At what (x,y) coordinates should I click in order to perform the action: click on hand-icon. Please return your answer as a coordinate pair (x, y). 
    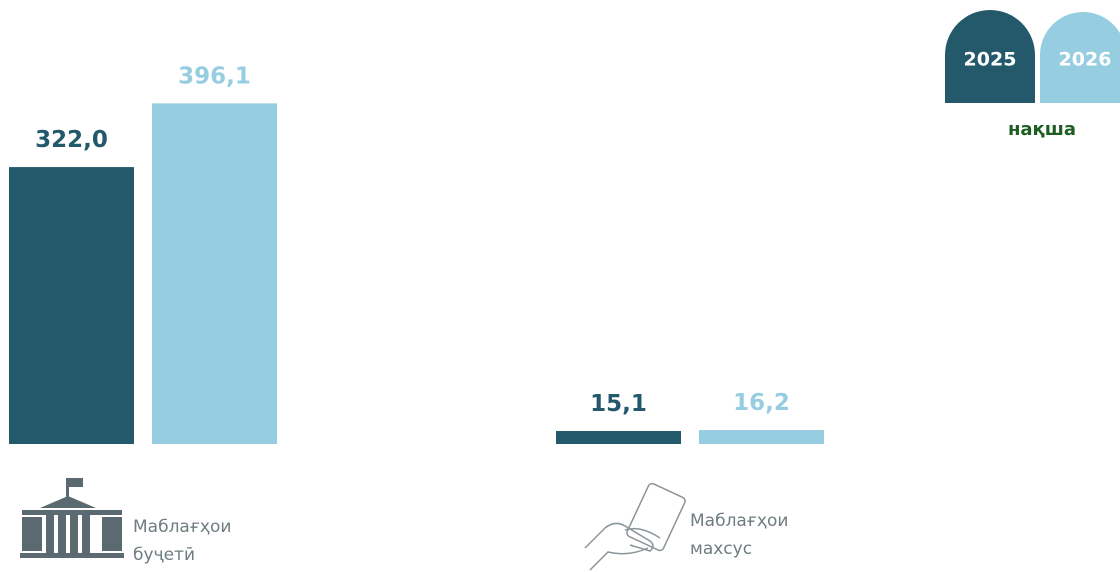
    Looking at the image, I should click on (635, 526).